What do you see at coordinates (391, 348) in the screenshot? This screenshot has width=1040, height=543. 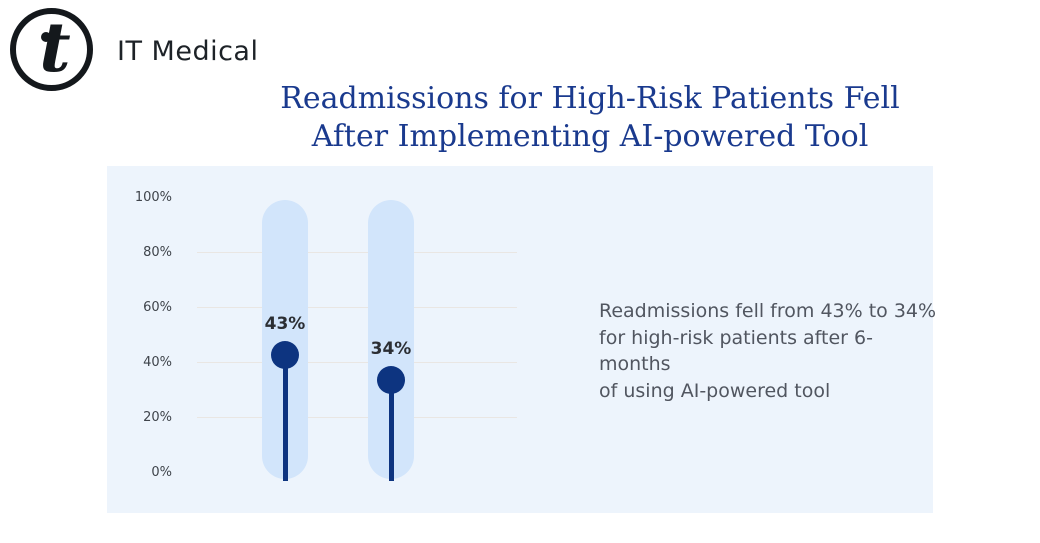 I see `slider-value-label: 34%` at bounding box center [391, 348].